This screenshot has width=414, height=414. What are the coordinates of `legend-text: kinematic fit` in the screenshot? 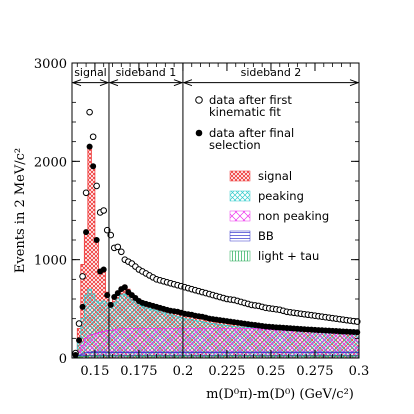 It's located at (245, 112).